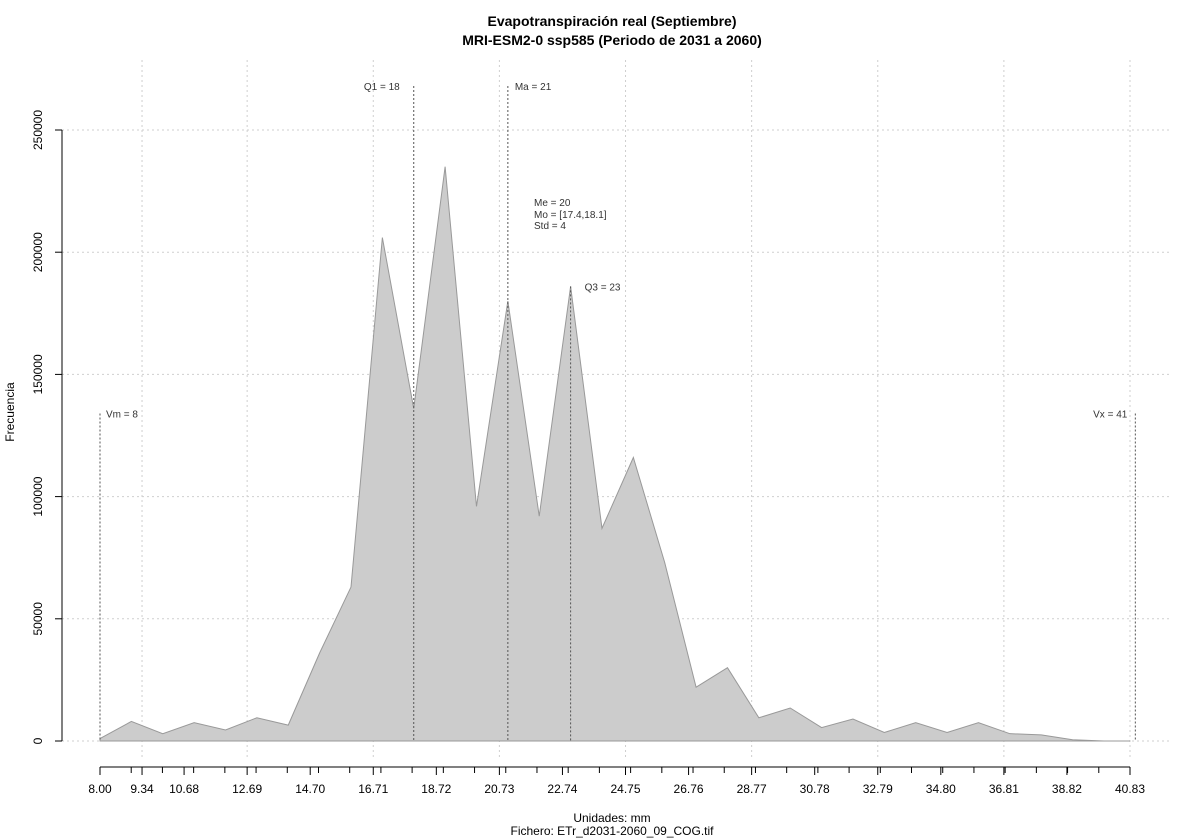  I want to click on x-tick-label: 24.75, so click(625, 789).